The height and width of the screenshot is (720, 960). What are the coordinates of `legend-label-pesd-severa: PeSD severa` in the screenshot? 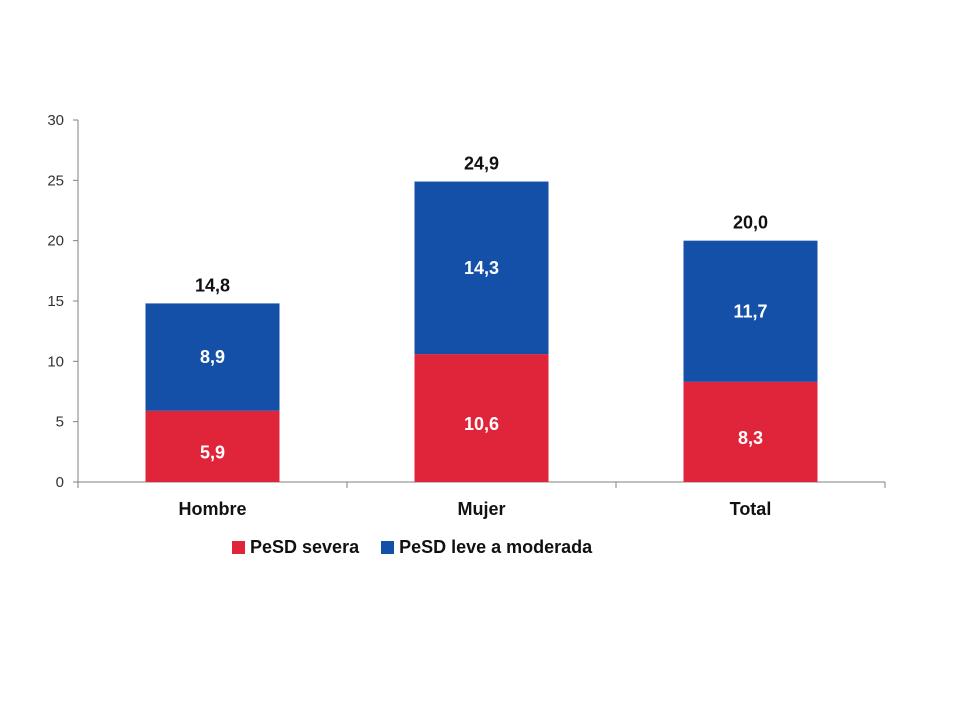 It's located at (305, 547).